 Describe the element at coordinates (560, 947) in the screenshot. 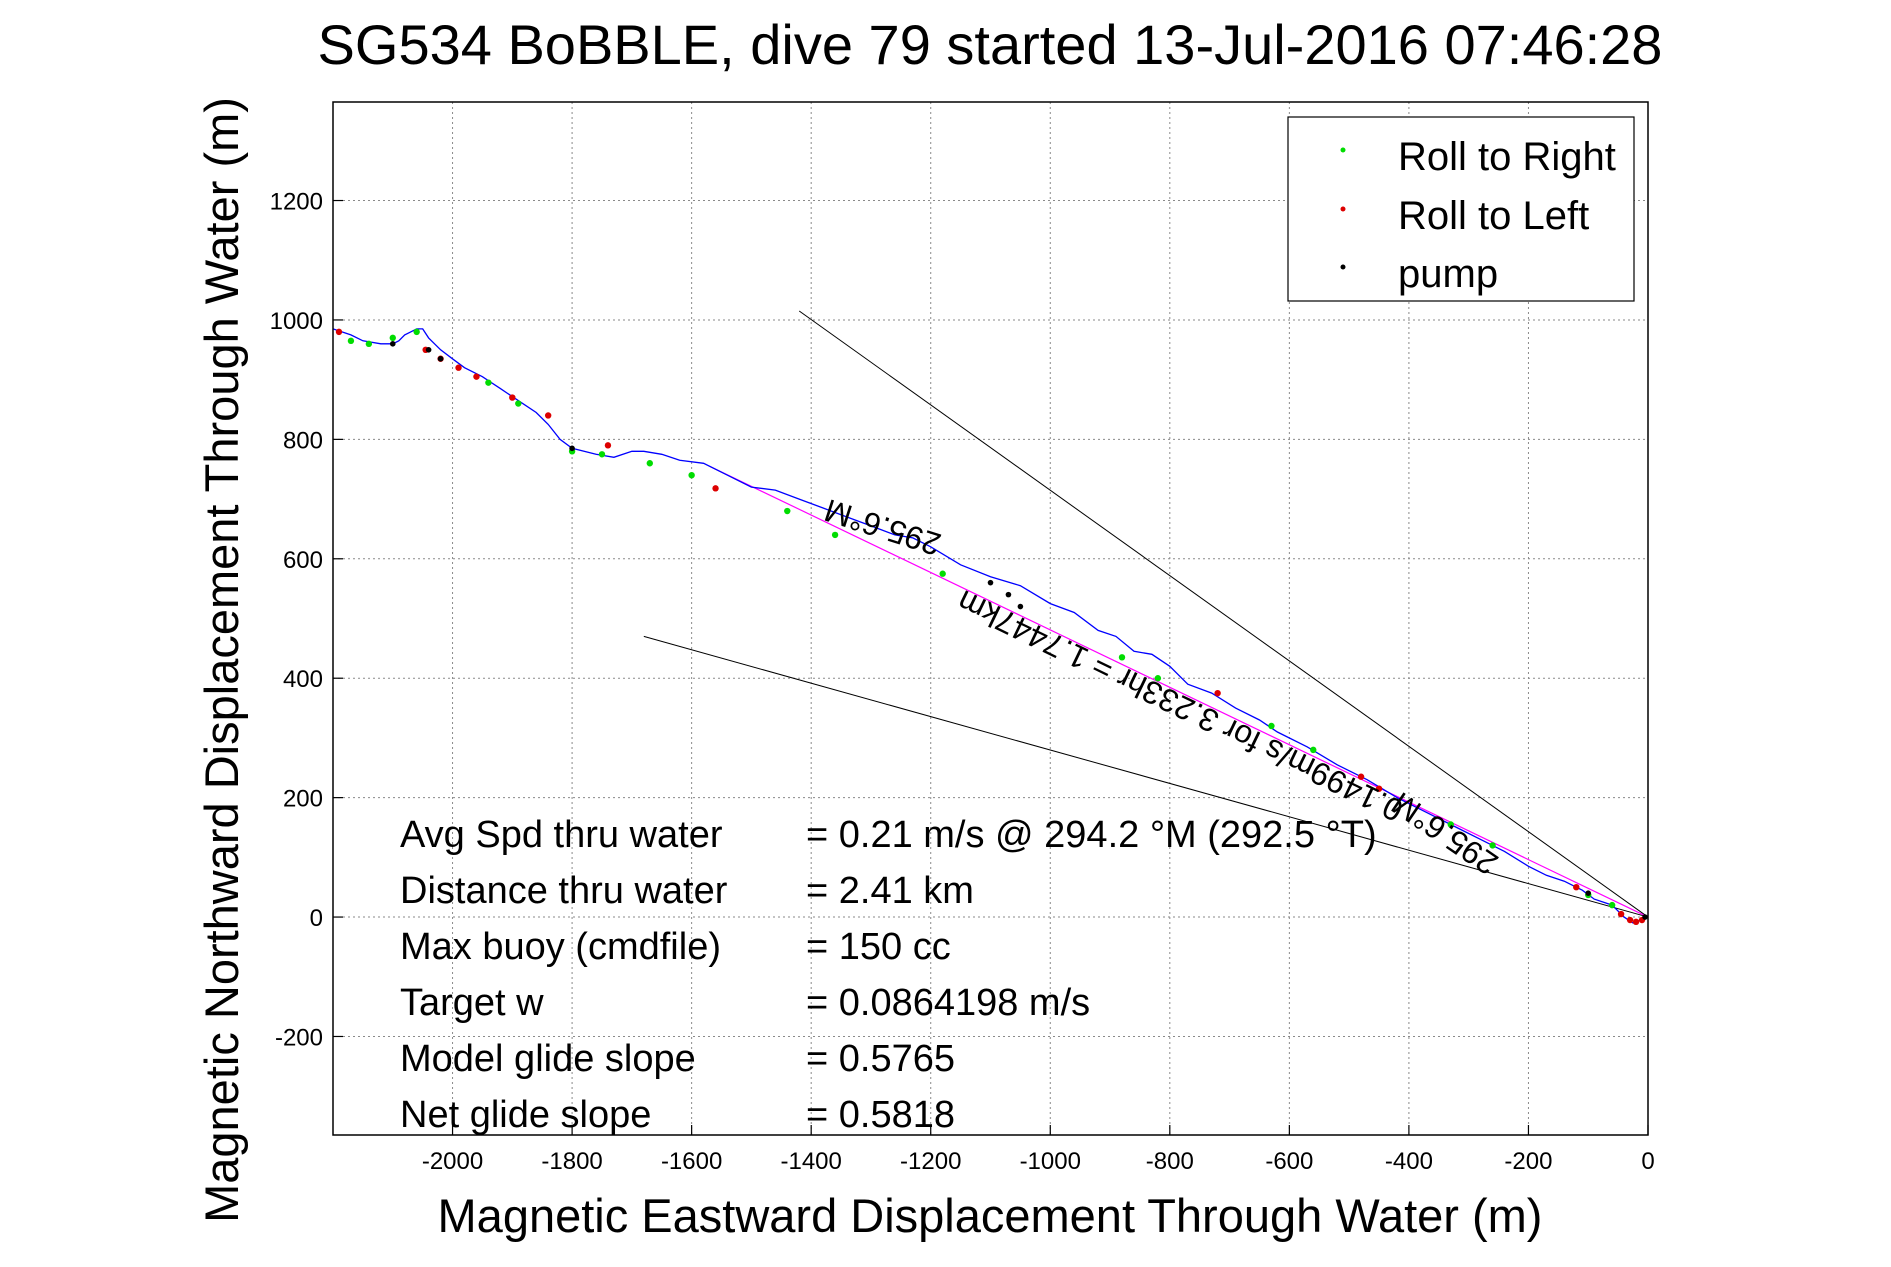

I see `stats-label: Max buoy (cmdfile)` at that location.